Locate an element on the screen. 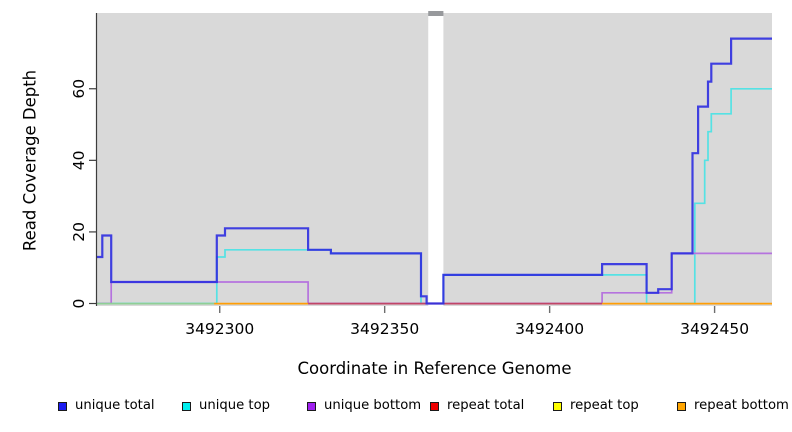 The width and height of the screenshot is (792, 432). y-tick-label: 60 is located at coordinates (79, 89).